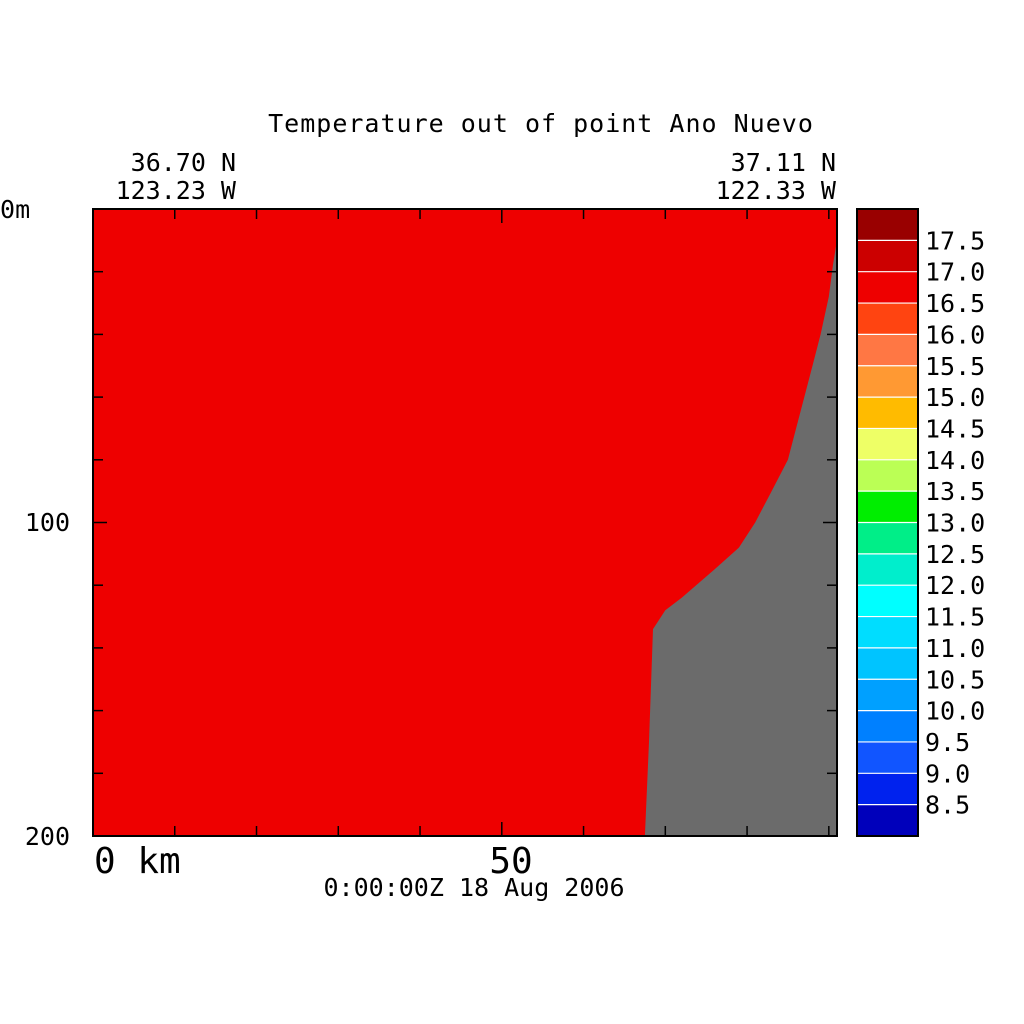 This screenshot has height=1024, width=1024. I want to click on colorbar-label: 12.0, so click(955, 585).